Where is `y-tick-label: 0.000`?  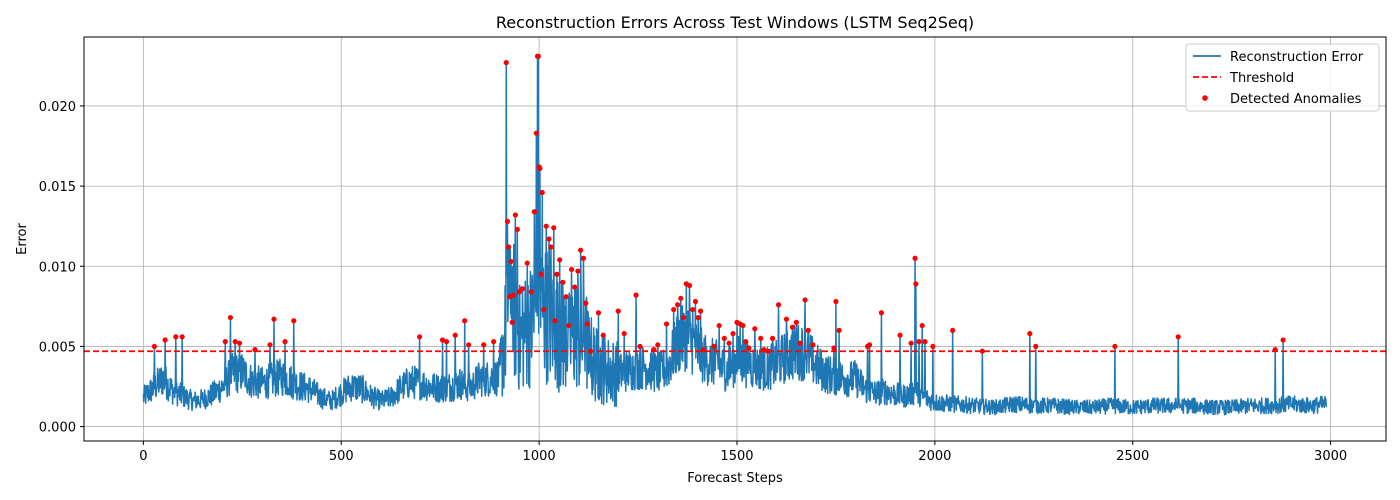
y-tick-label: 0.000 is located at coordinates (57, 428).